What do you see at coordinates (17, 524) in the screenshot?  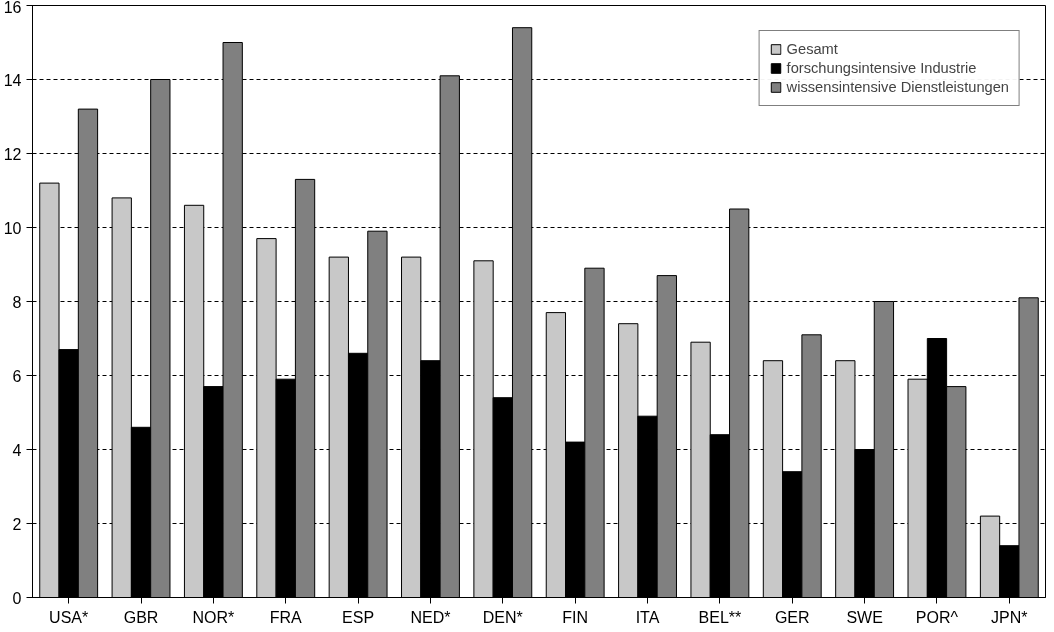 I see `y-tick-label: 2` at bounding box center [17, 524].